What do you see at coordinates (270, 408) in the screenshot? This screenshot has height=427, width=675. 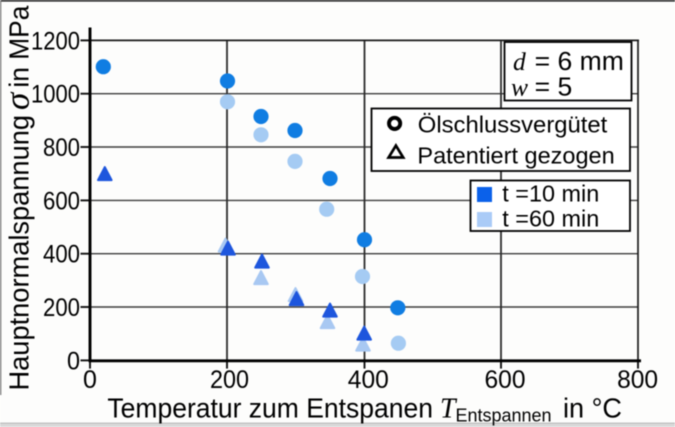 I see `svg-text: Temperatur zum Entspanen` at bounding box center [270, 408].